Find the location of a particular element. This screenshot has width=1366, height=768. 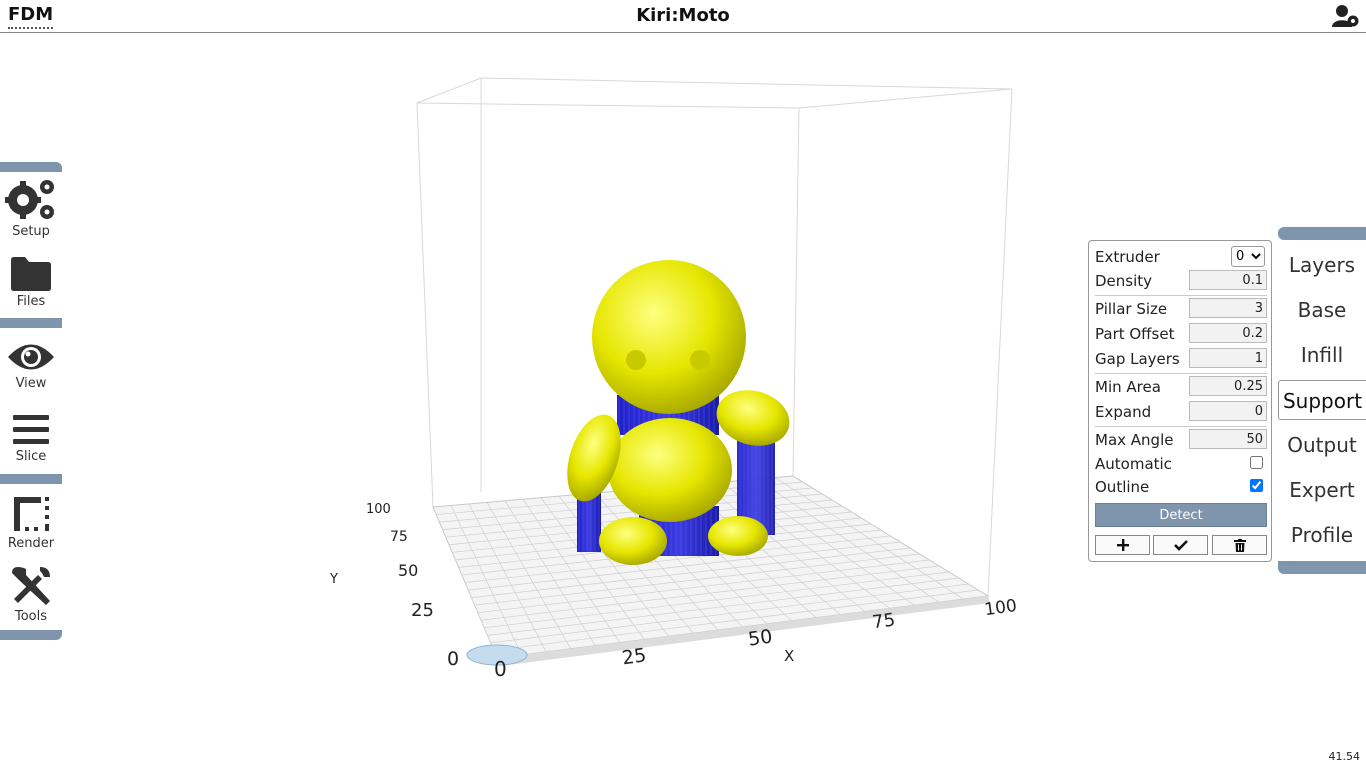

tab-profile: Profile is located at coordinates (1322, 535).